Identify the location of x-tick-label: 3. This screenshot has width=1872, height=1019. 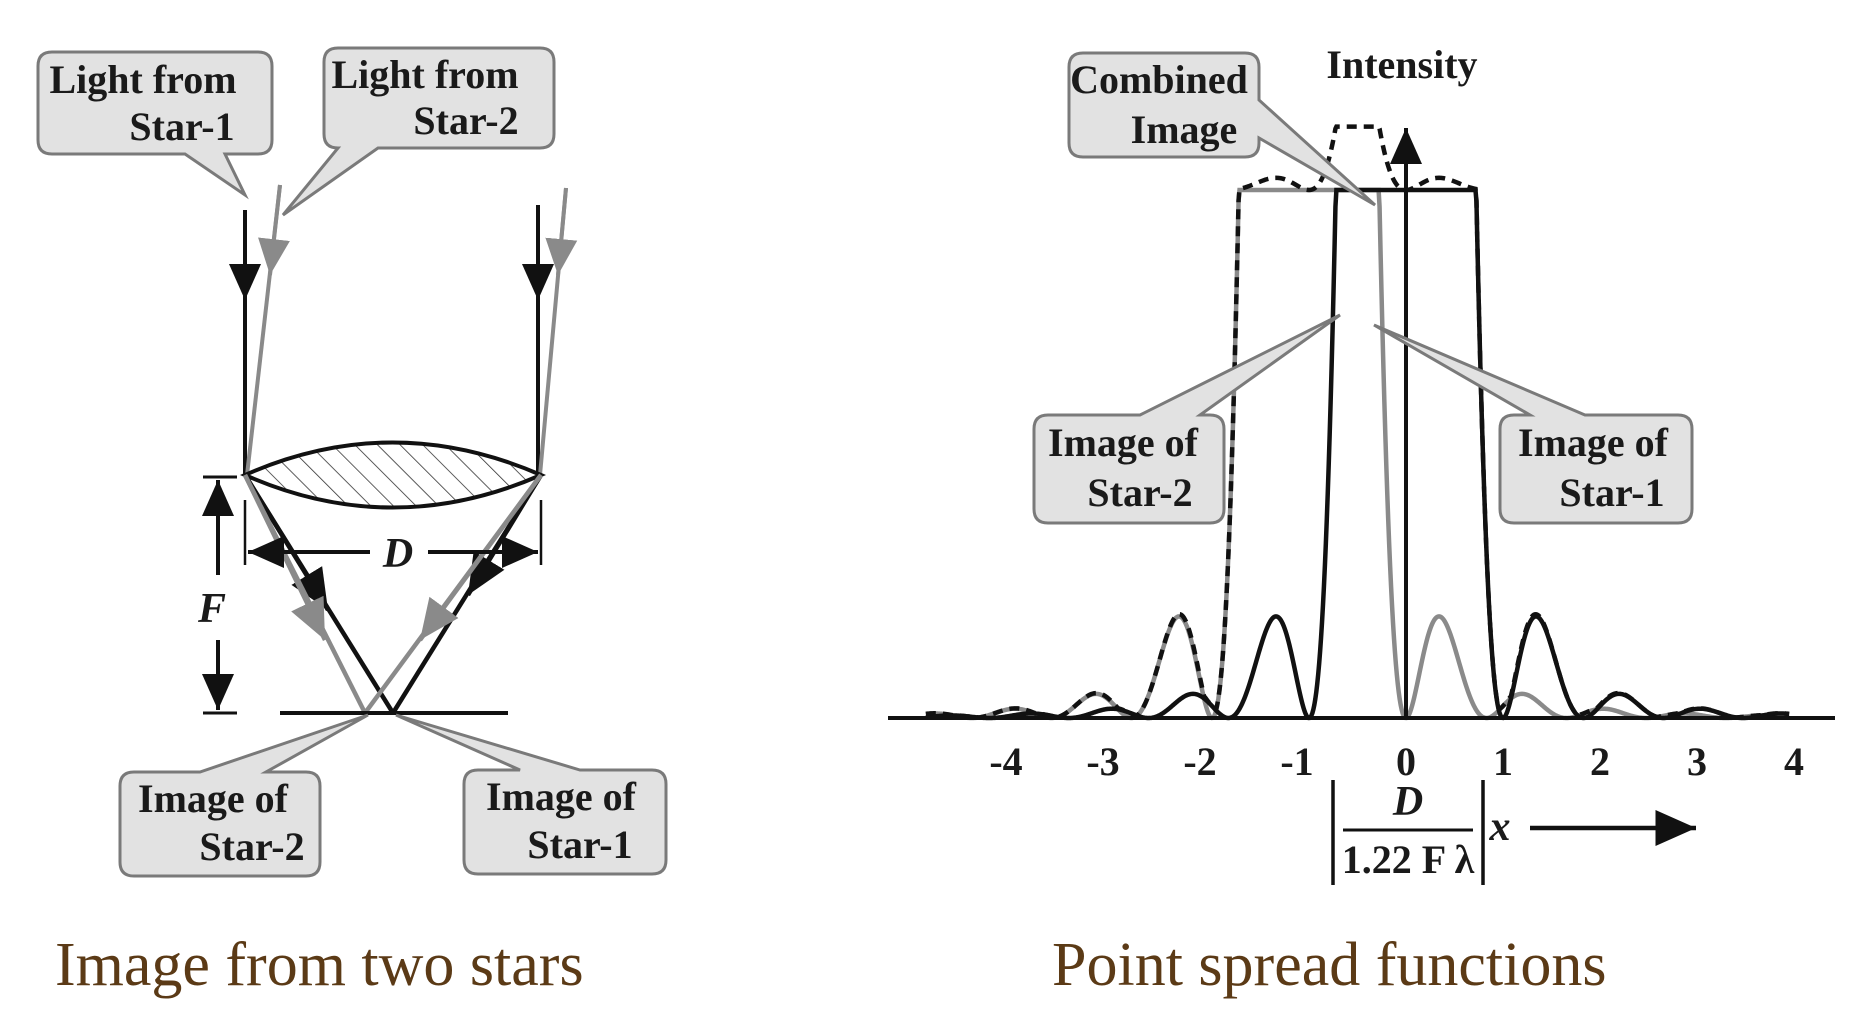
(1697, 761).